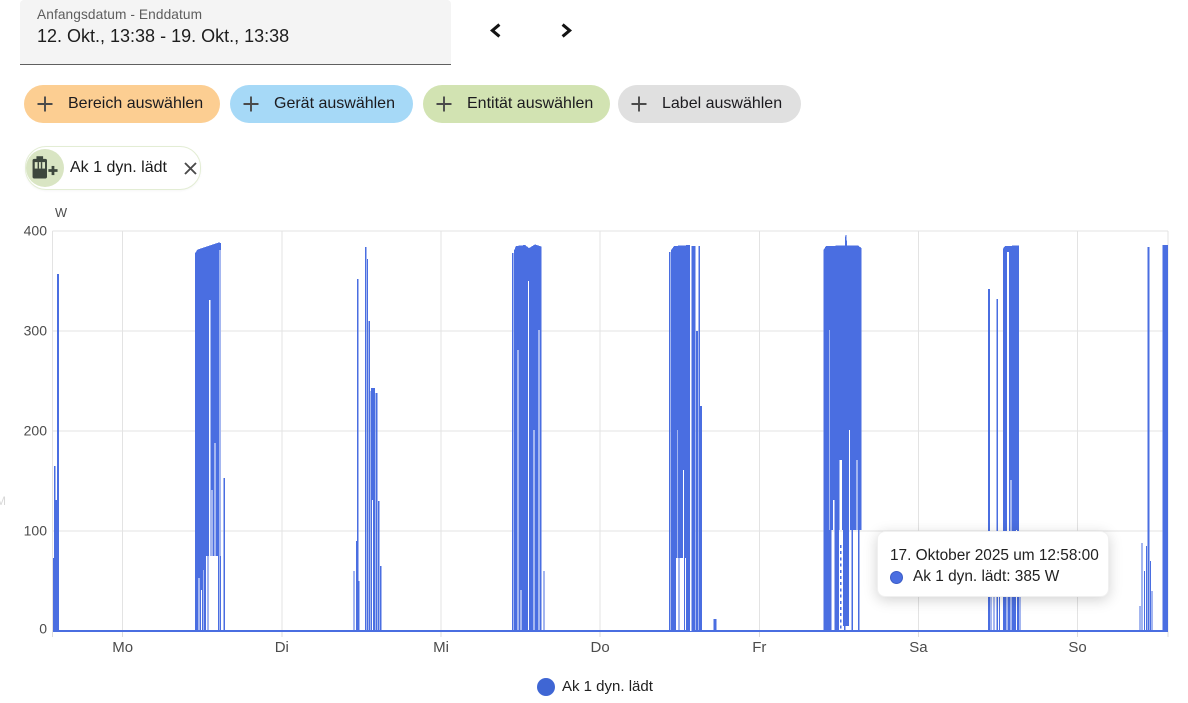 Image resolution: width=1188 pixels, height=703 pixels. I want to click on svg-text: Sa, so click(918, 647).